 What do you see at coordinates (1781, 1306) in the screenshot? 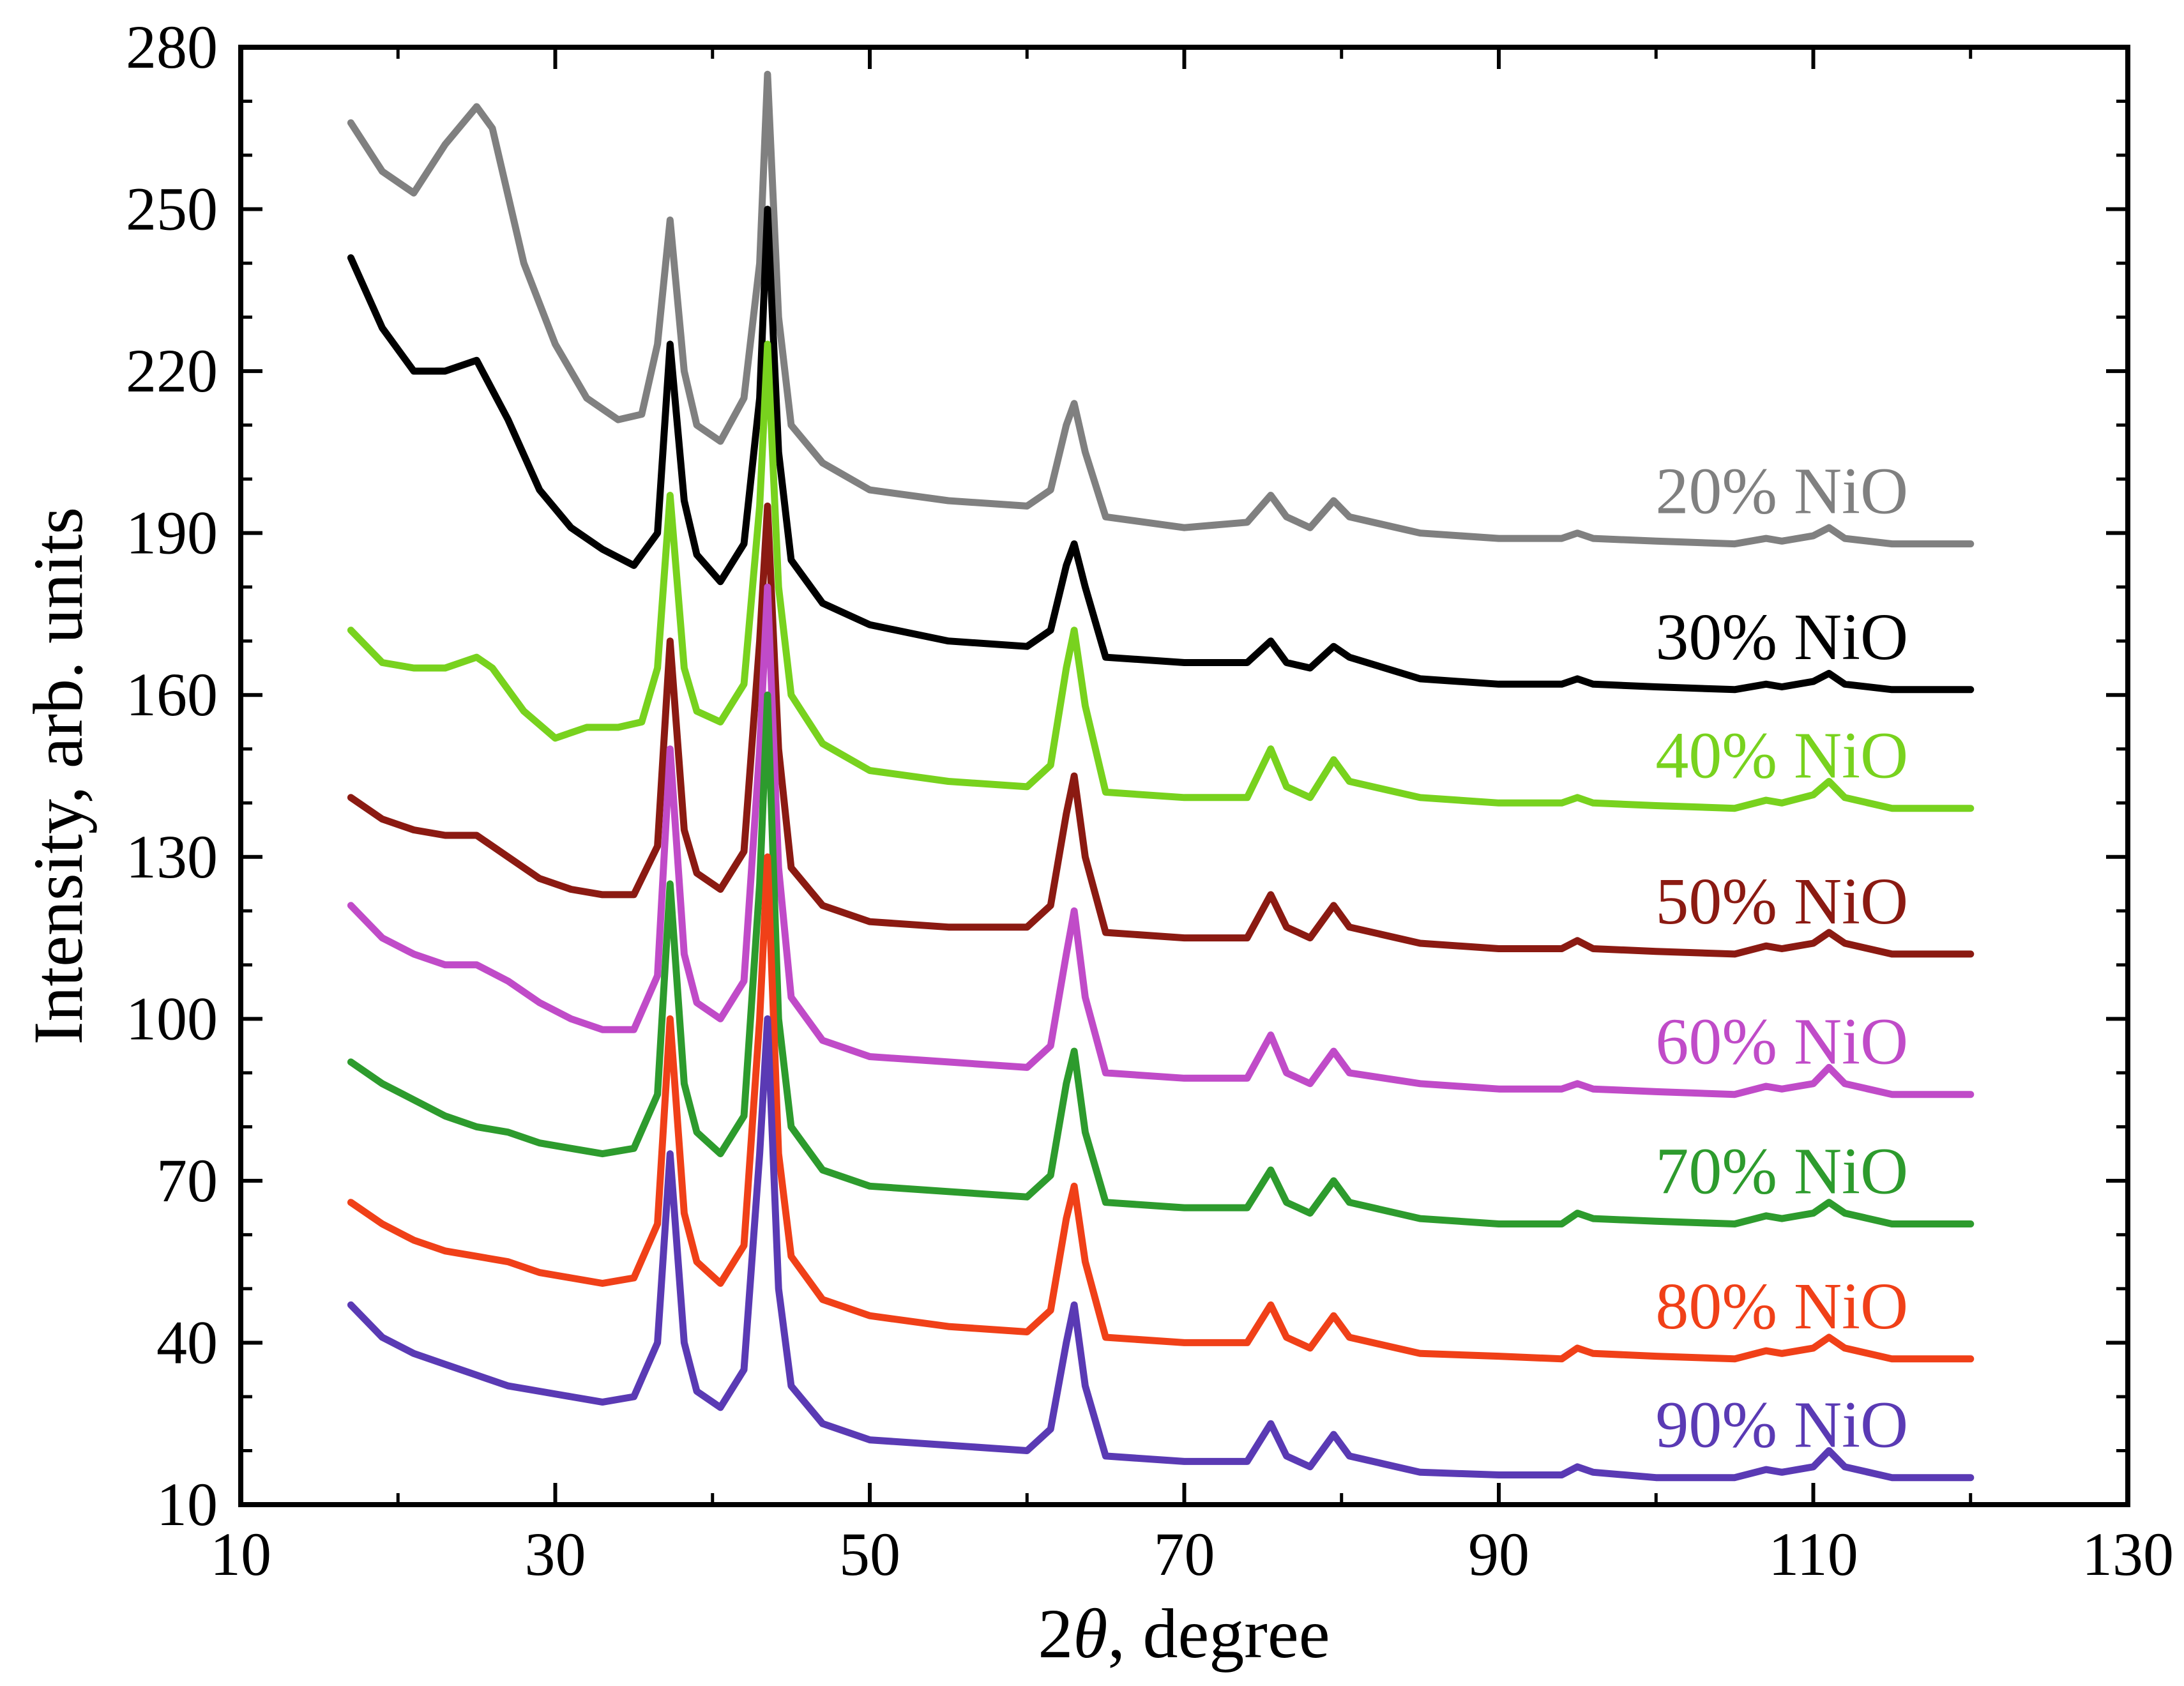
I see `series-label-80-nio: 80% NiO` at bounding box center [1781, 1306].